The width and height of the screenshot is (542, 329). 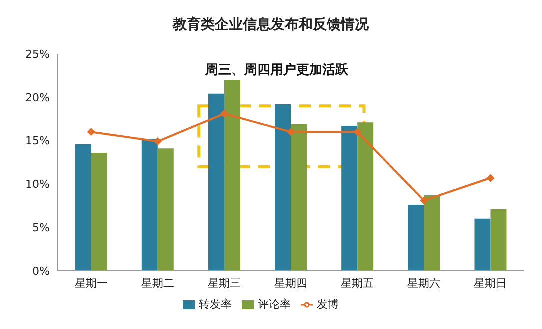 What do you see at coordinates (277, 70) in the screenshot?
I see `annotation: 周三、周四用户更加活跃` at bounding box center [277, 70].